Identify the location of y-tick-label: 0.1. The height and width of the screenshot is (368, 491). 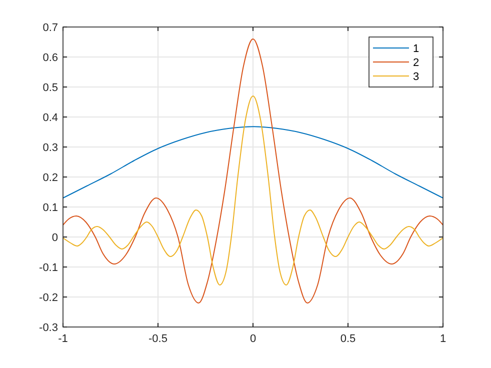
(50, 208).